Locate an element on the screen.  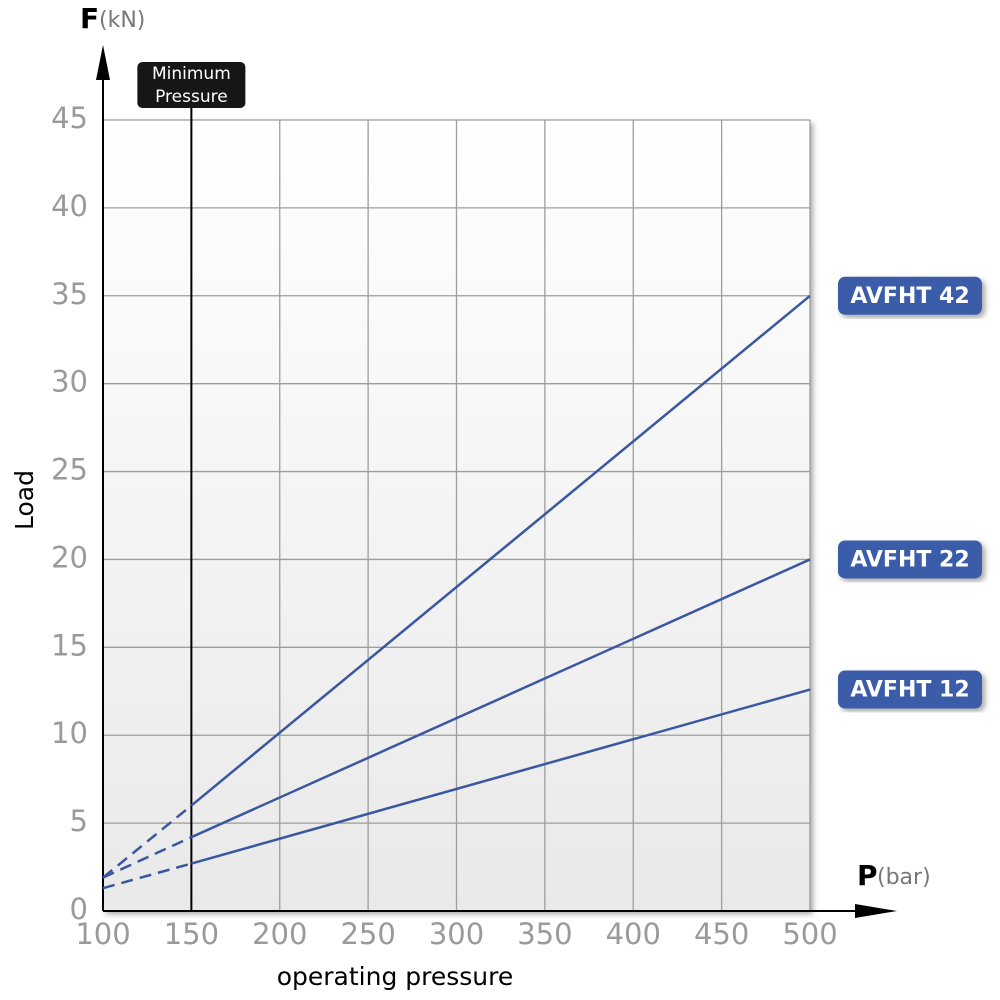
y-tick-label: 20 is located at coordinates (69, 557).